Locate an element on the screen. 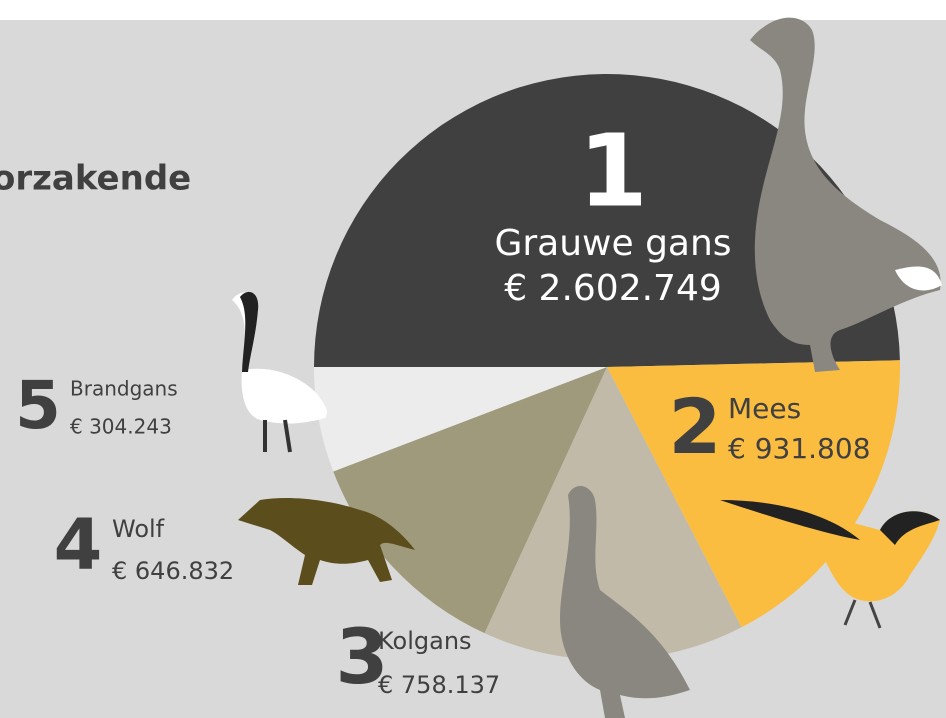  rank-label: 3 is located at coordinates (362, 656).